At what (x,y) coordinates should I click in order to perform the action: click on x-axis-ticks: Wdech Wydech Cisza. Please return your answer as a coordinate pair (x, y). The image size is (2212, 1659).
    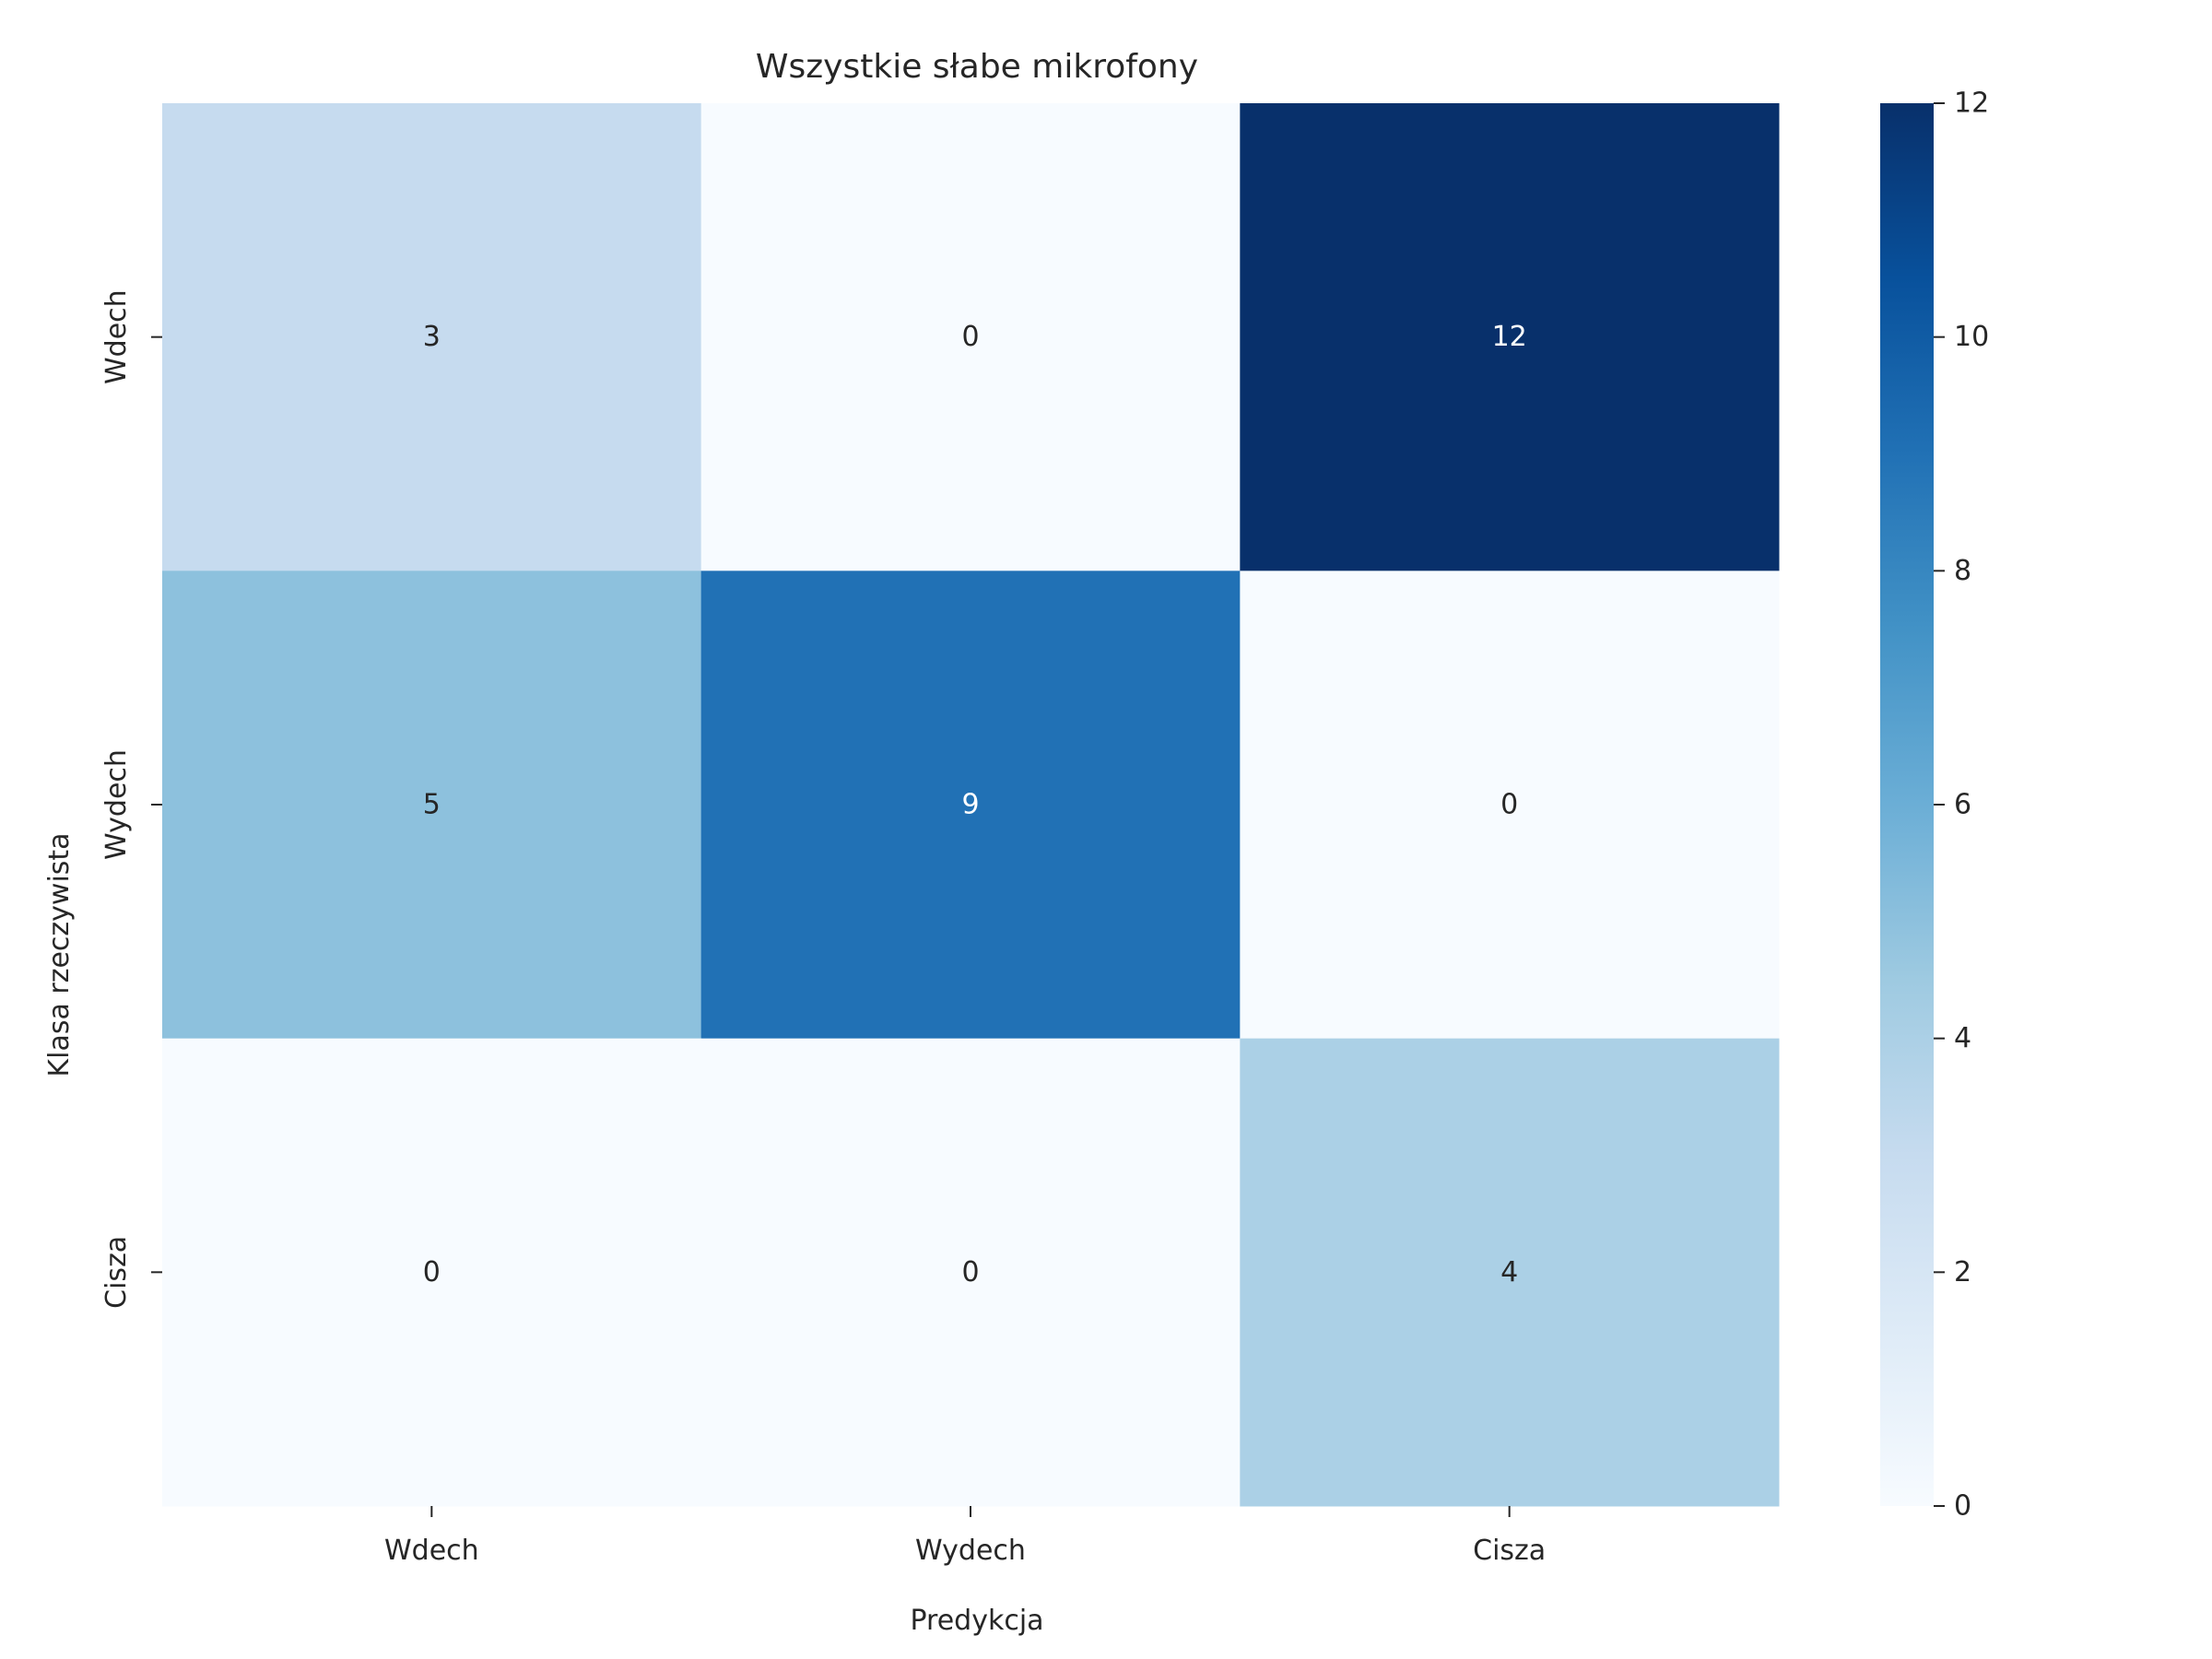
    Looking at the image, I should click on (965, 1536).